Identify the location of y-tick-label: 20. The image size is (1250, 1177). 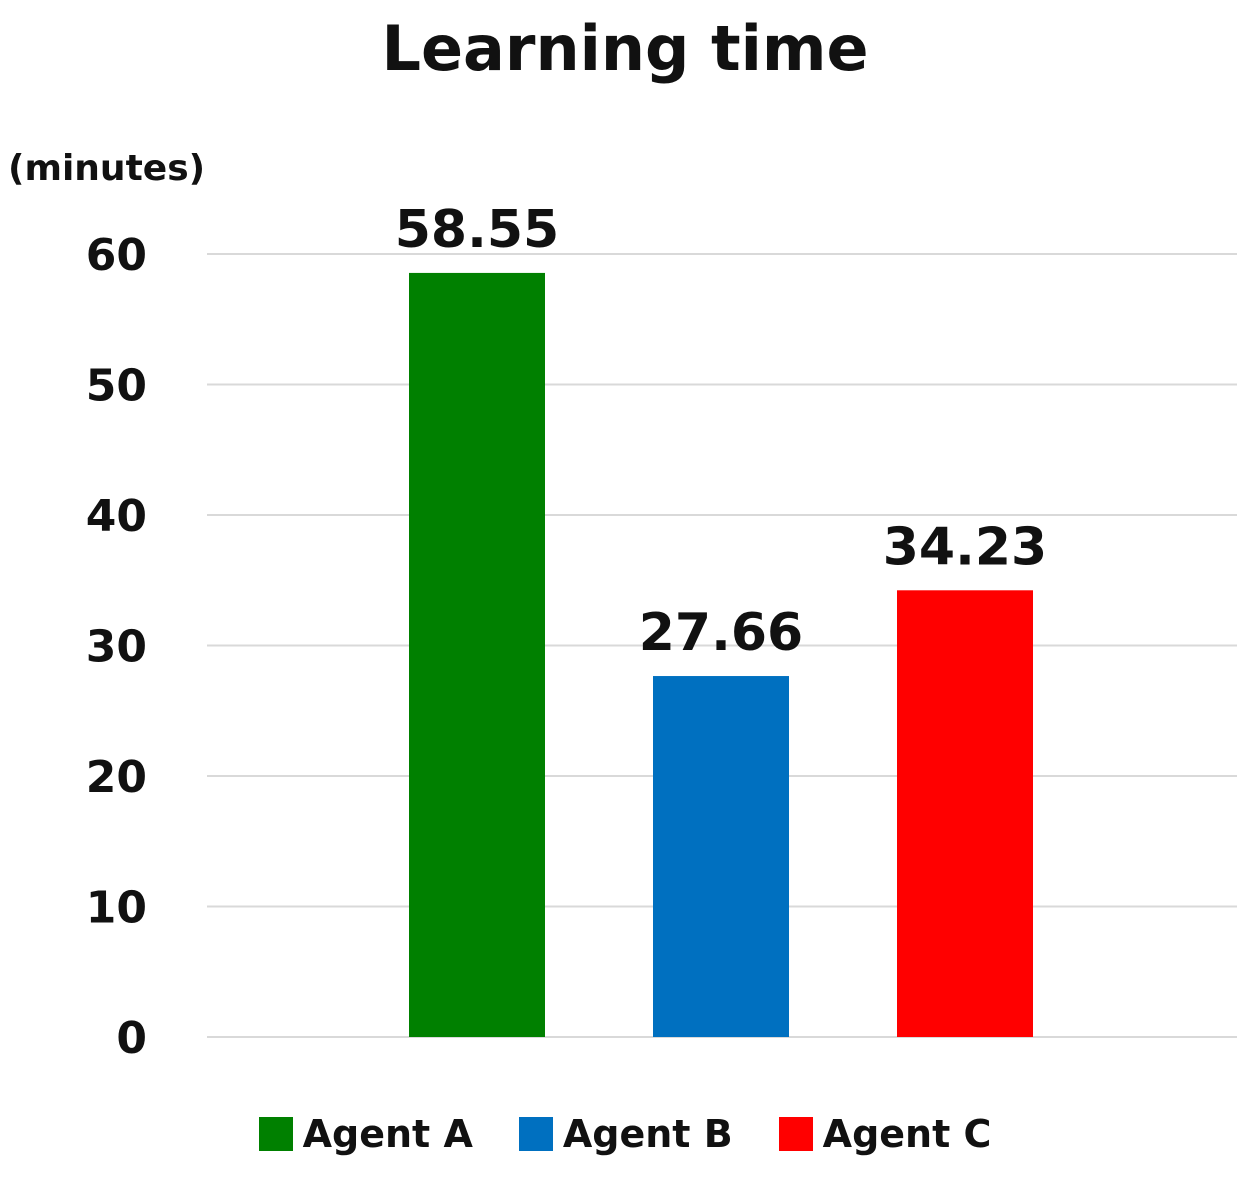
(116, 777).